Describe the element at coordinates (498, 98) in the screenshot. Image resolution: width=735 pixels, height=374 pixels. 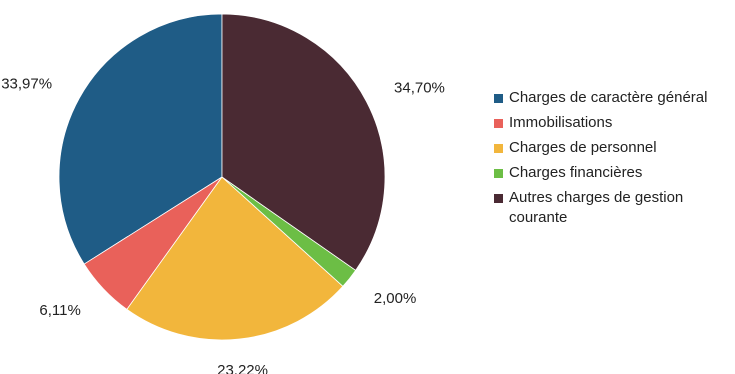
I see `legend-swatch-charges-caractere-general` at that location.